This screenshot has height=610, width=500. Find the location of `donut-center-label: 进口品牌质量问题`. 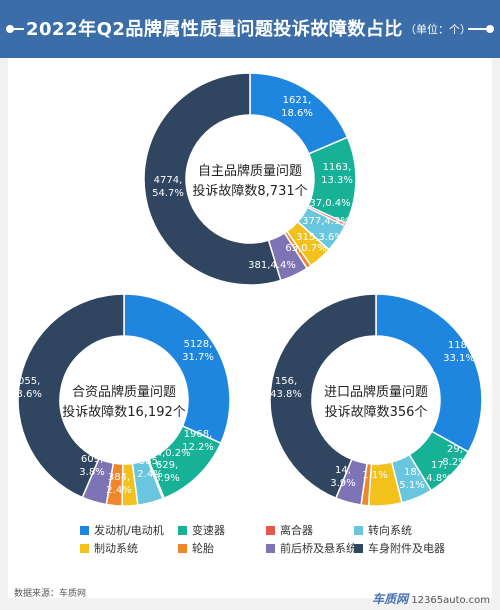

donut-center-label: 进口品牌质量问题 is located at coordinates (376, 392).